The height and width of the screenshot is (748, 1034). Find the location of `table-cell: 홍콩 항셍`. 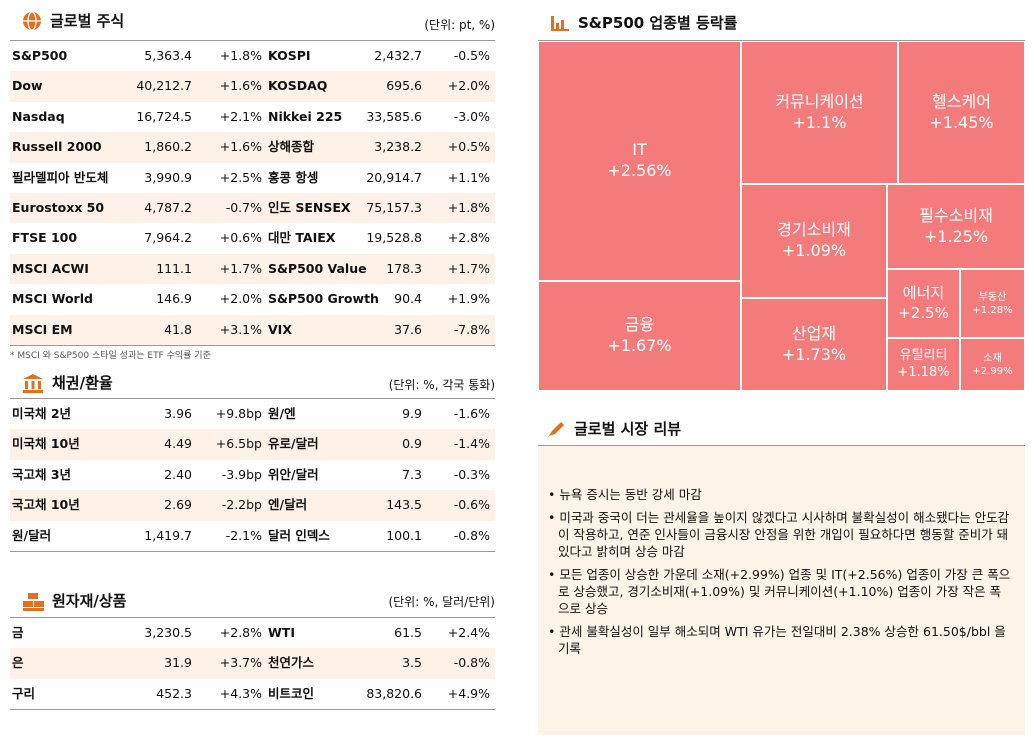

table-cell: 홍콩 항셍 is located at coordinates (293, 177).